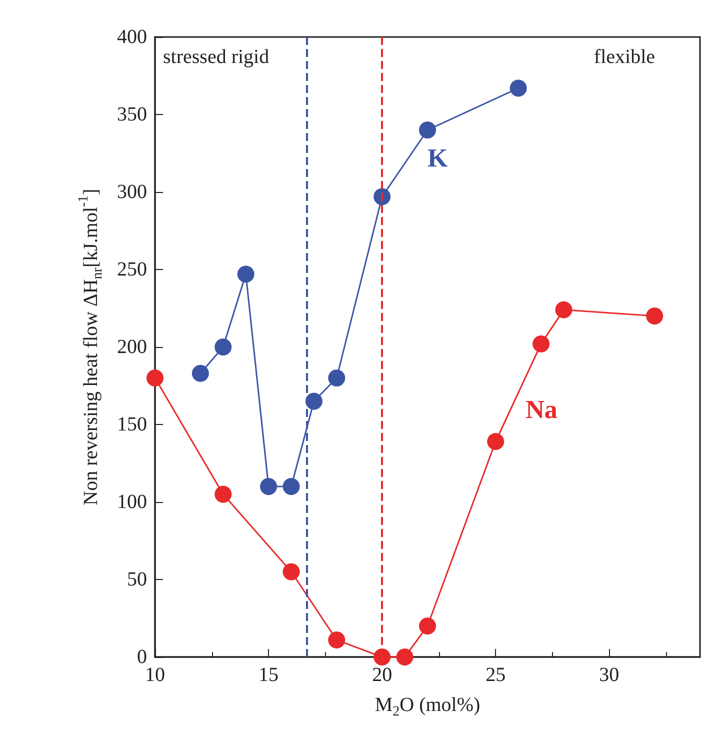  What do you see at coordinates (132, 502) in the screenshot?
I see `y-tick-label: 100` at bounding box center [132, 502].